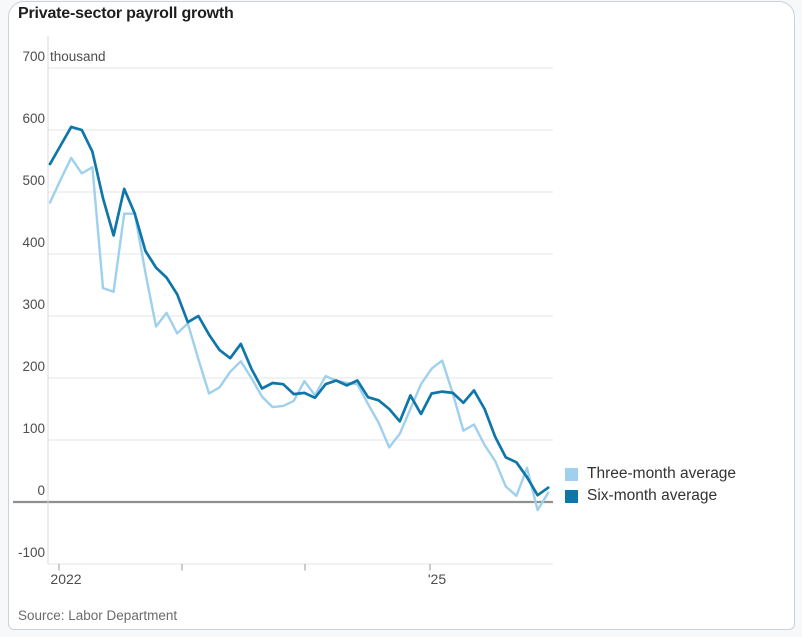  I want to click on legend-item-three-month: Three-month average, so click(650, 474).